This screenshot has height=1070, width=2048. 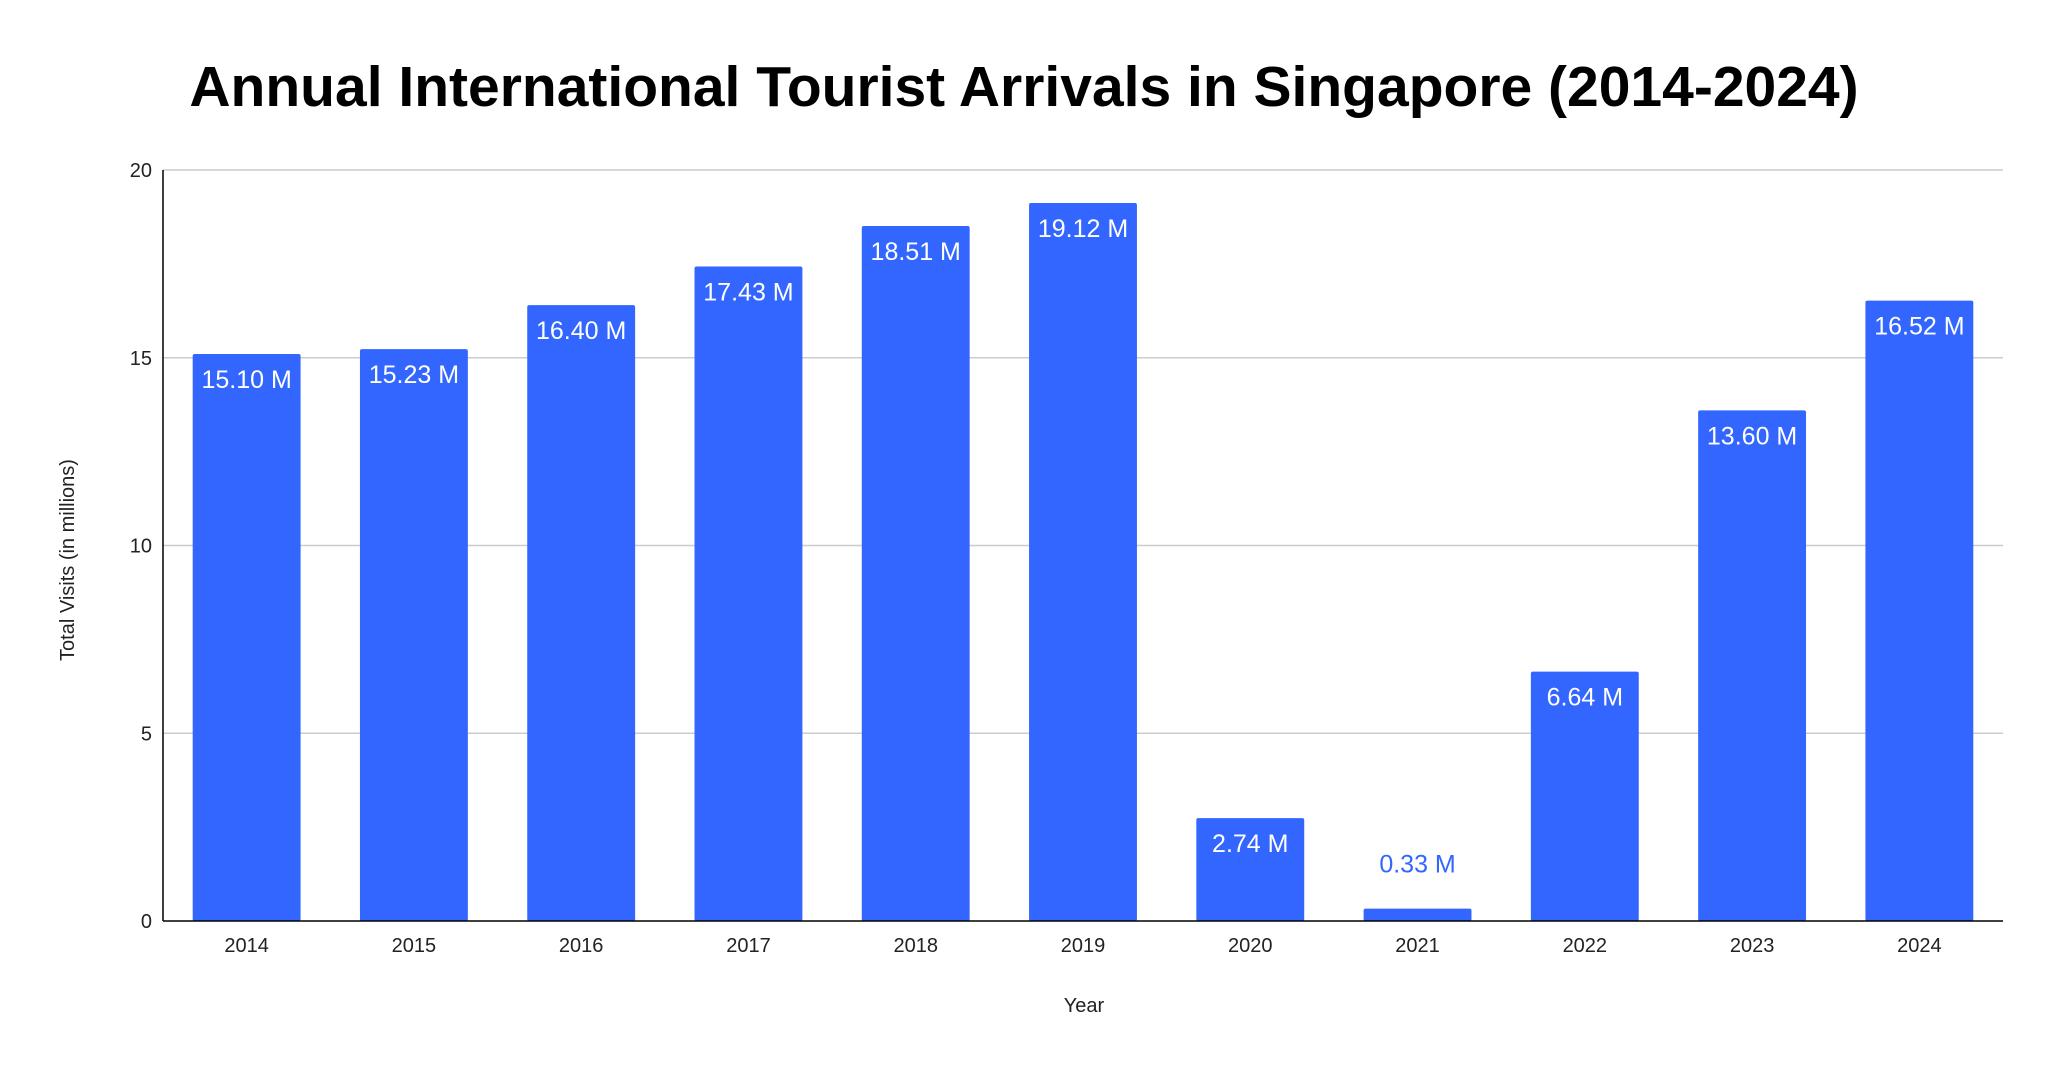 What do you see at coordinates (1083, 229) in the screenshot?
I see `data-label: 19.12 M` at bounding box center [1083, 229].